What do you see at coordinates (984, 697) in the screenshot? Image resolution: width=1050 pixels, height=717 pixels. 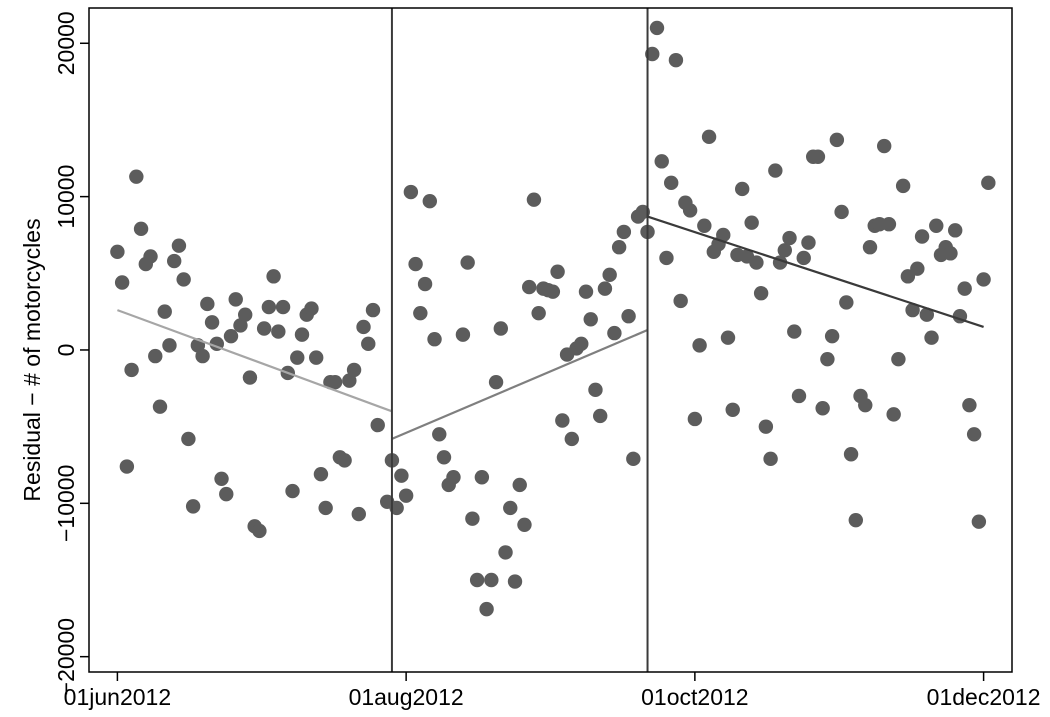 I see `x-tick-label: 01dec2012` at bounding box center [984, 697].